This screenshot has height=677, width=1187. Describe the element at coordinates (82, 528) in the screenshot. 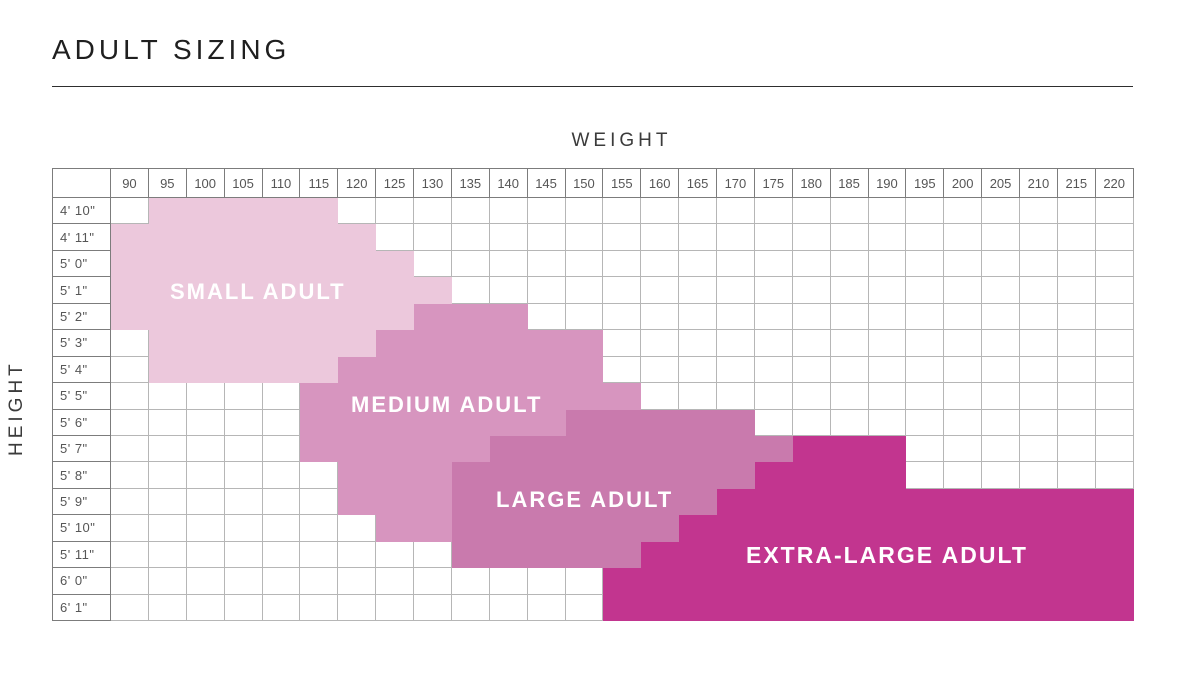

I see `height-label-cell: 5' 10"` at that location.